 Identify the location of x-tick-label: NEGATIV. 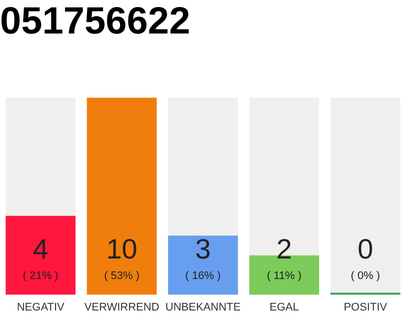
(40, 307).